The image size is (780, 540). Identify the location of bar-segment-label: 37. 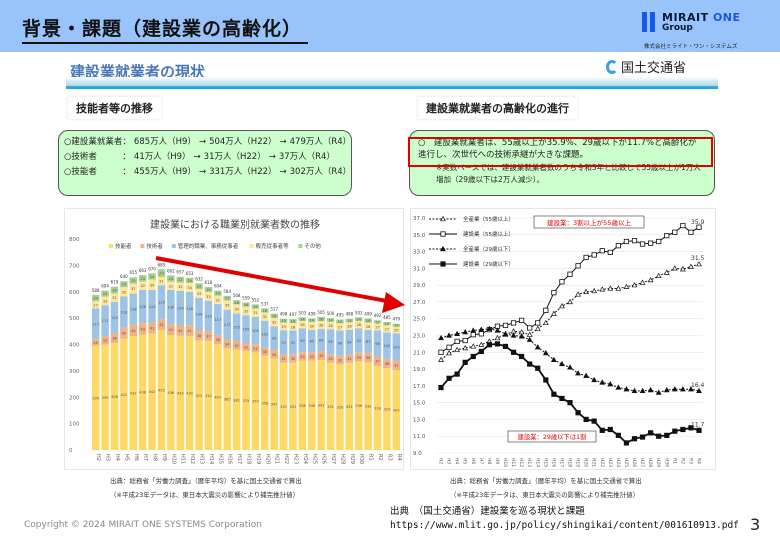
(396, 366).